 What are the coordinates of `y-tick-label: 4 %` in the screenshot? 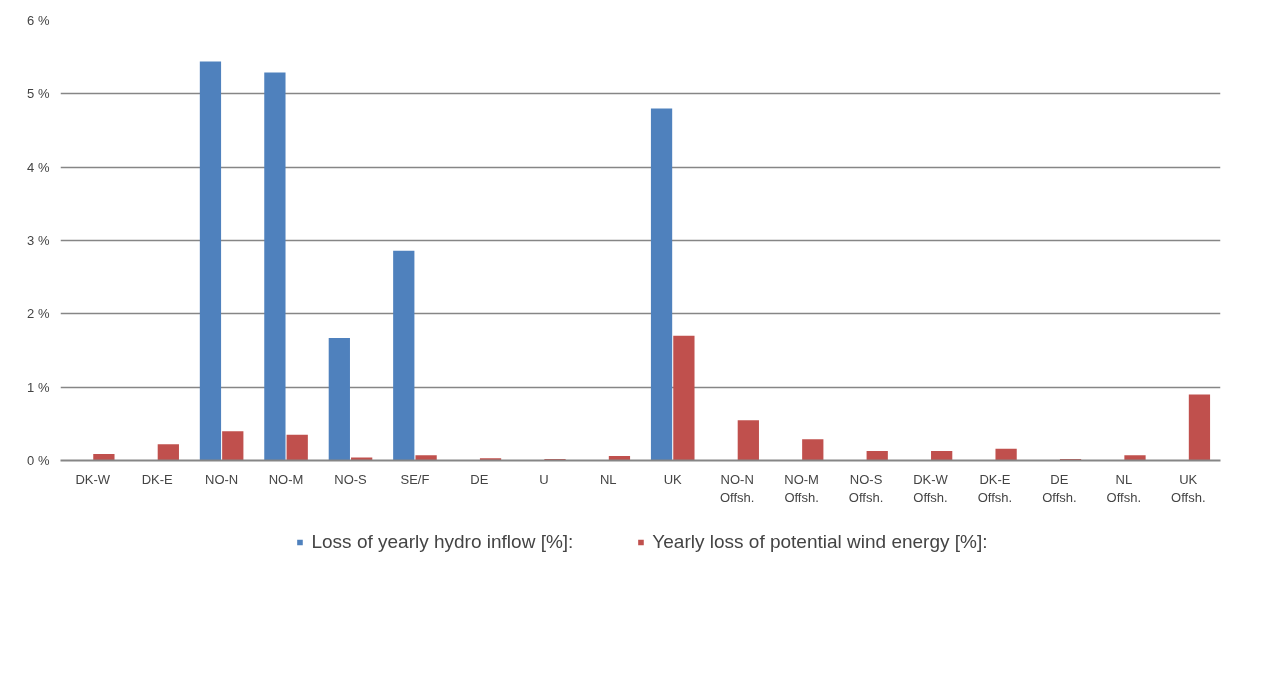 It's located at (38, 167).